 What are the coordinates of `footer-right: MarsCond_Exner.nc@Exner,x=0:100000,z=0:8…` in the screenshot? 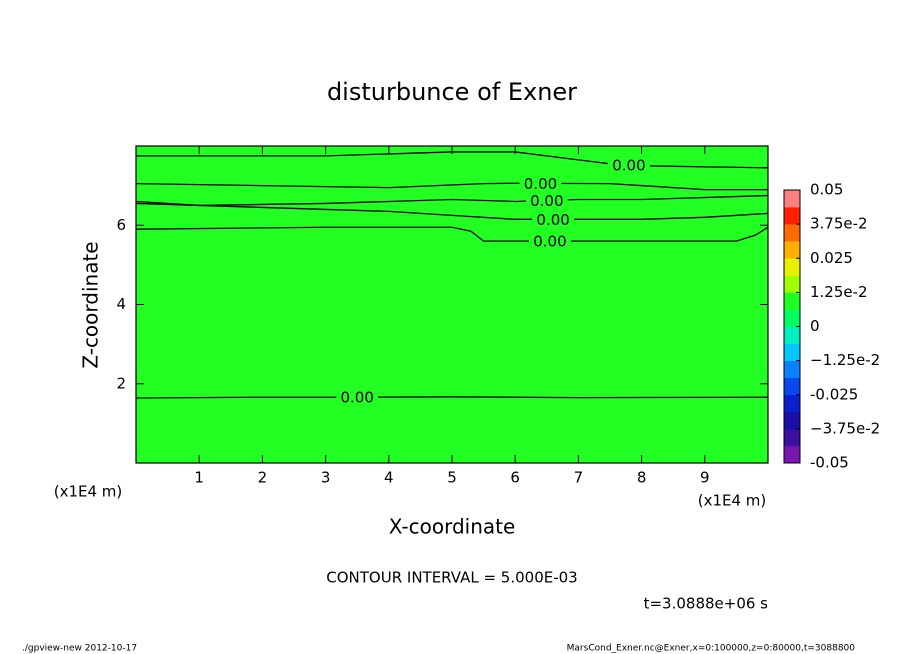 It's located at (711, 649).